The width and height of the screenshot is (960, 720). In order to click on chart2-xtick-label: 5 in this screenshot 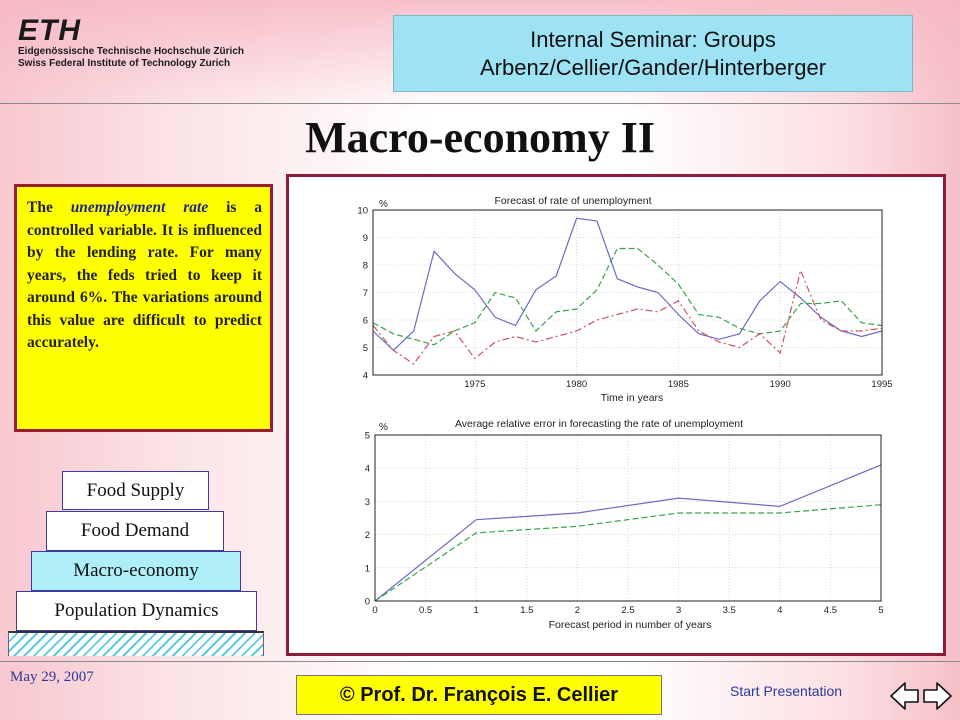, I will do `click(880, 610)`.